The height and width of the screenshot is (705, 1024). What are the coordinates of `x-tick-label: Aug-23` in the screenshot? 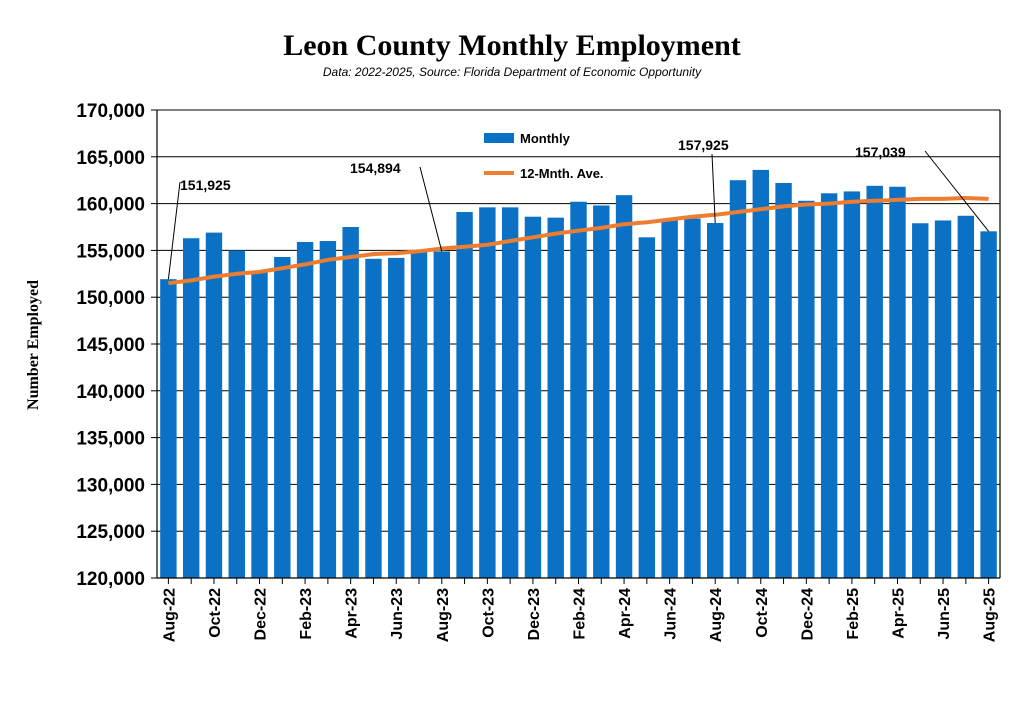 It's located at (443, 615).